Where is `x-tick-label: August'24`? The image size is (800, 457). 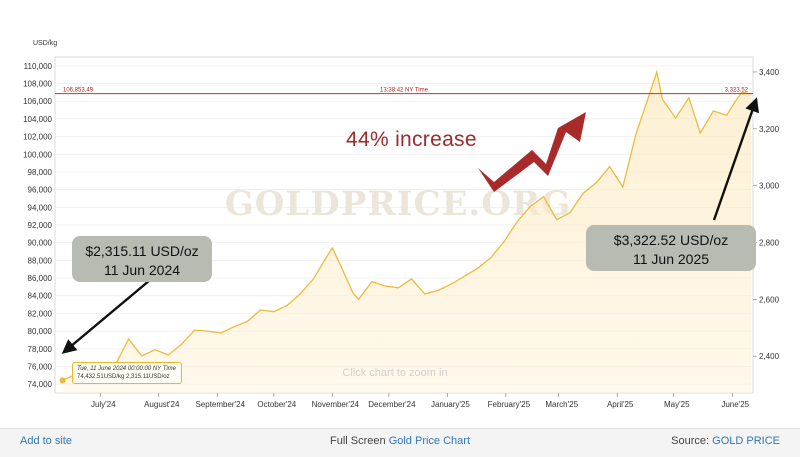 x-tick-label: August'24 is located at coordinates (162, 404).